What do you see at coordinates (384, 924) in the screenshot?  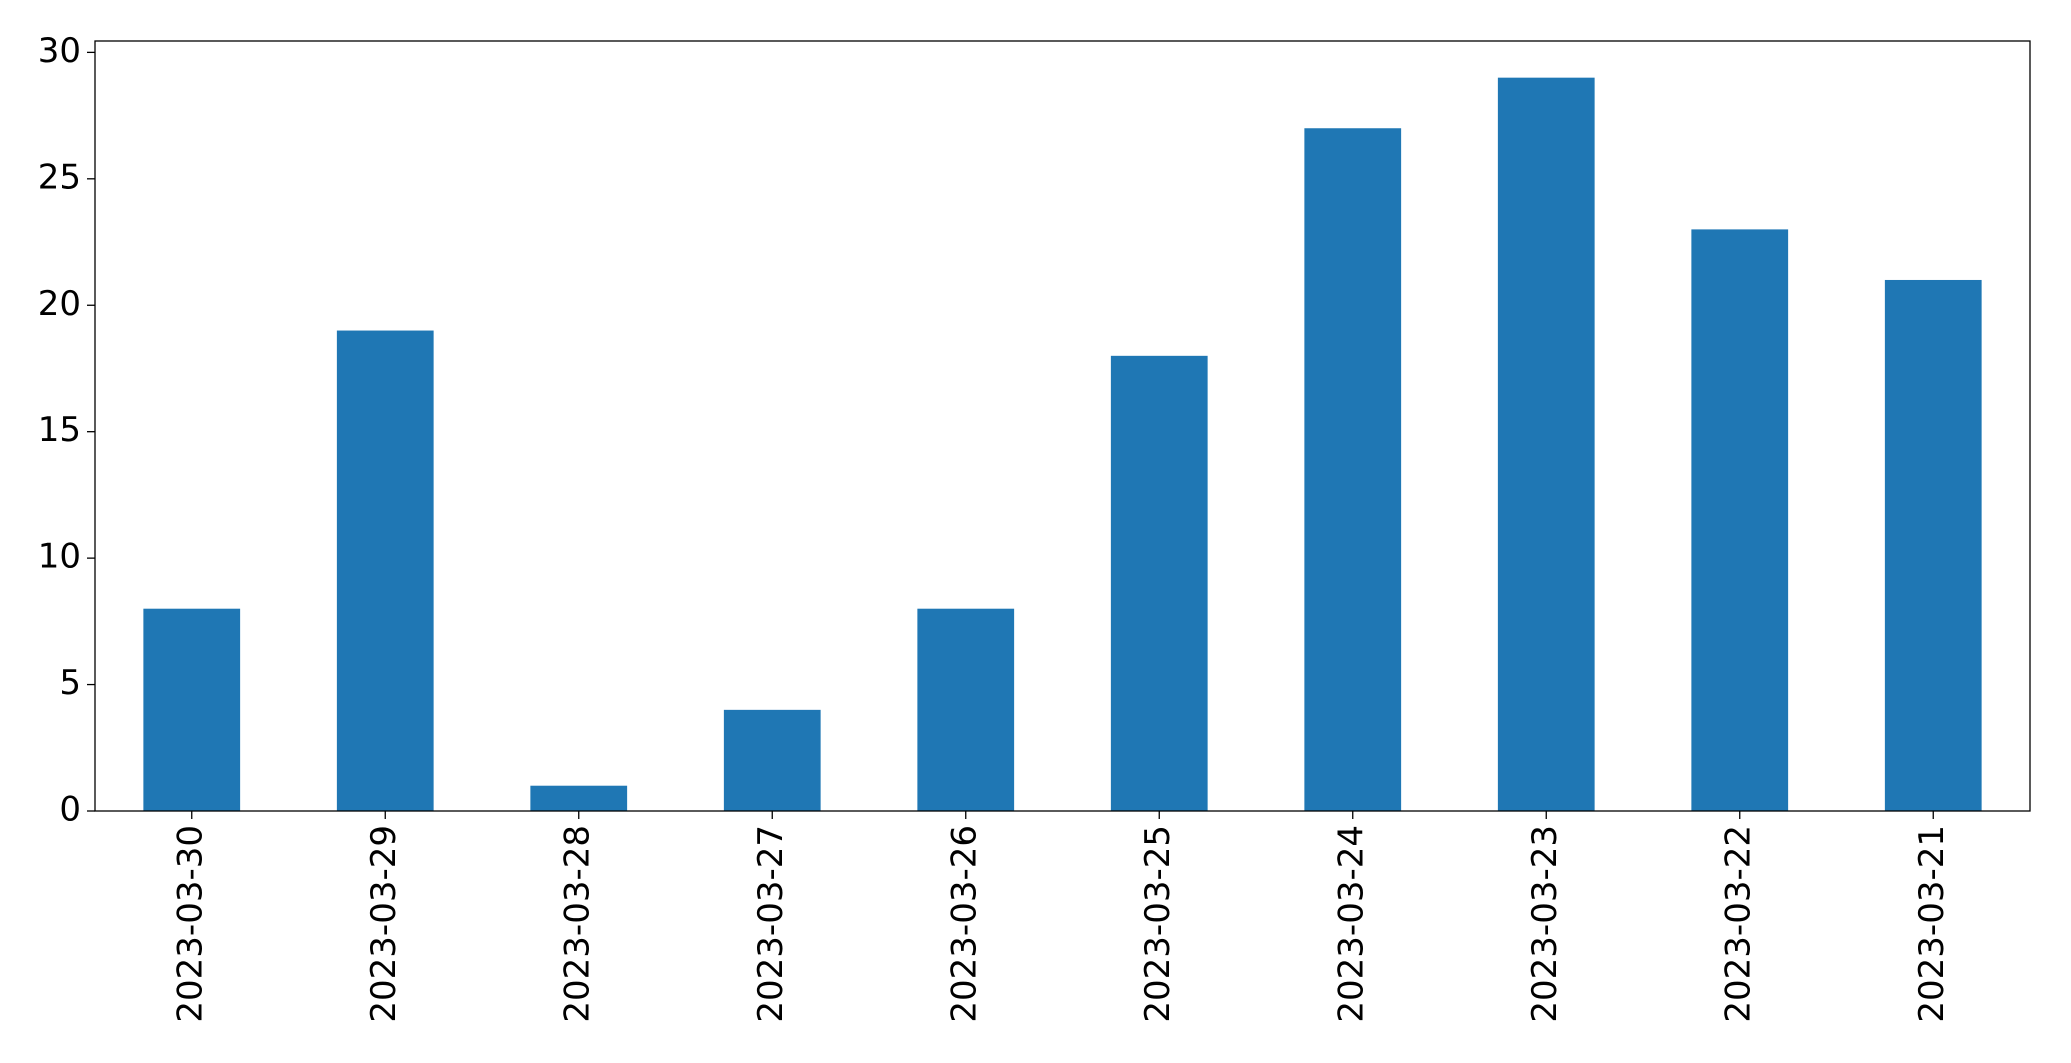 I see `x-tick-label: 2023-03-29` at bounding box center [384, 924].